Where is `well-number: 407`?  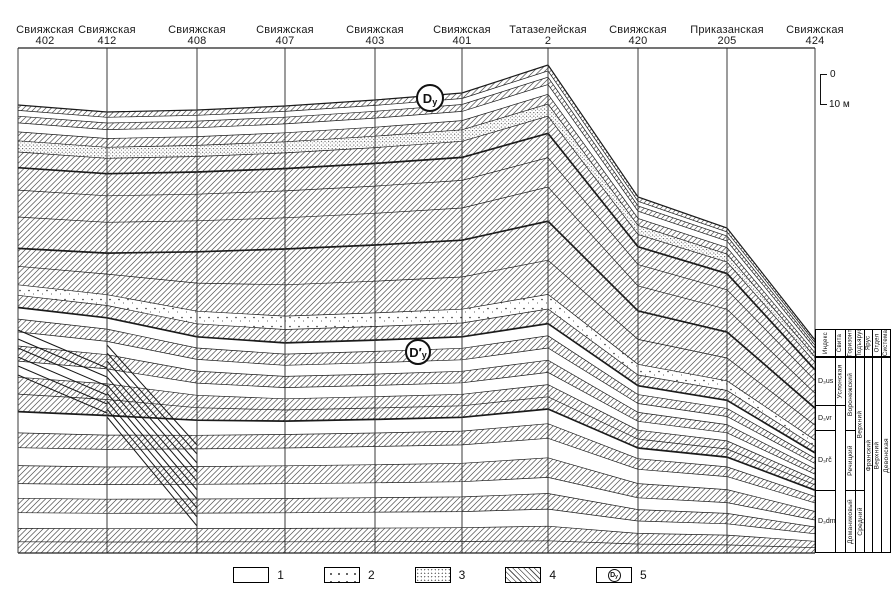 well-number: 407 is located at coordinates (285, 41).